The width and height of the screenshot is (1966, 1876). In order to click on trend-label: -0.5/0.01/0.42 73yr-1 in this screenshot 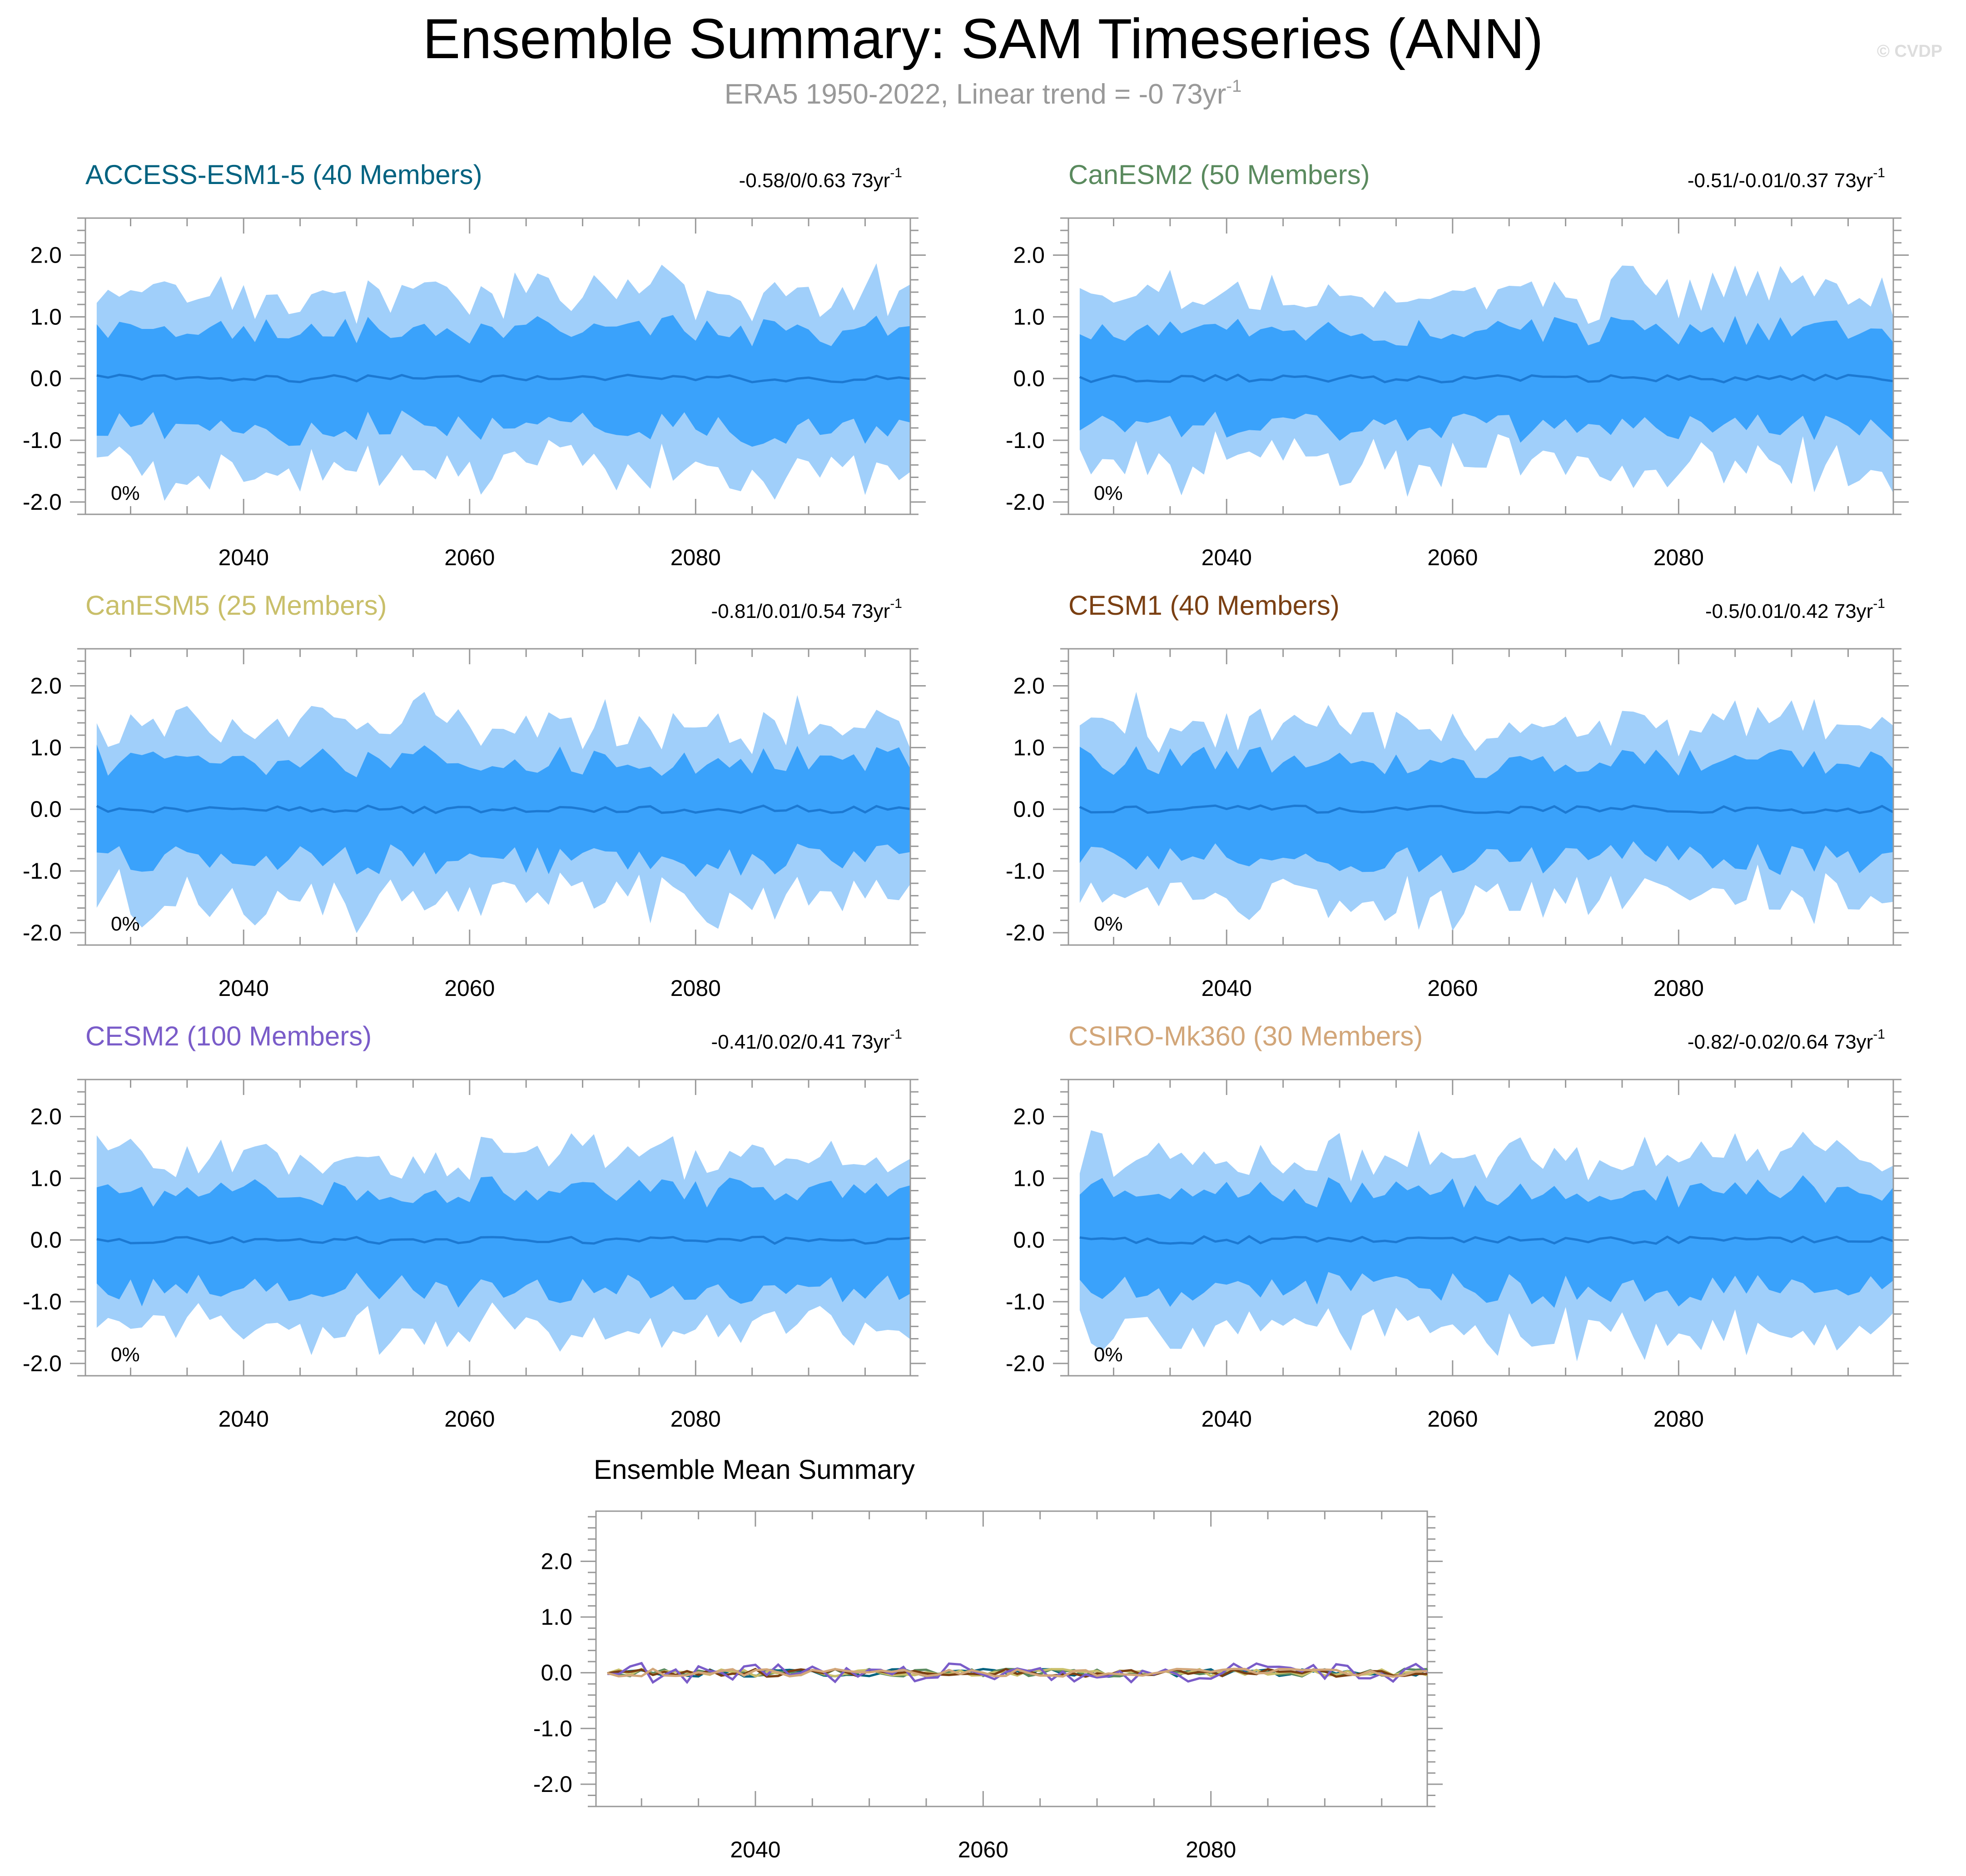, I will do `click(1795, 609)`.